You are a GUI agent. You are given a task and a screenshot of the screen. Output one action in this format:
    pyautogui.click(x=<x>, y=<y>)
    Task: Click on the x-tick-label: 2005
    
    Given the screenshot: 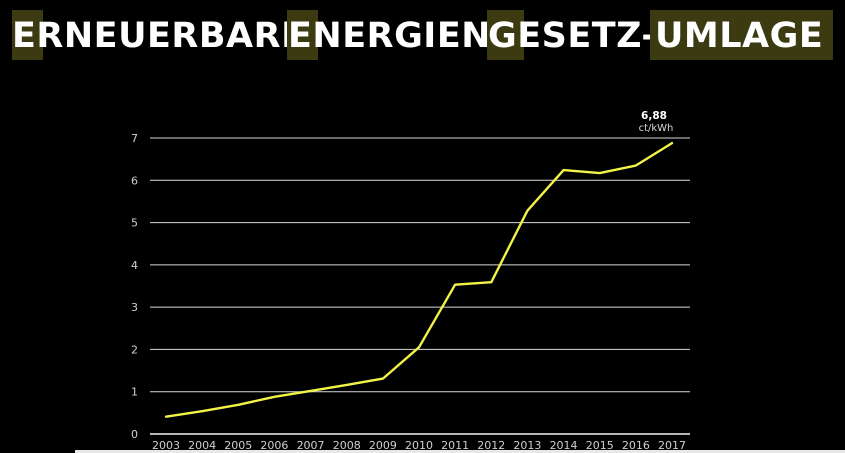 What is the action you would take?
    pyautogui.click(x=238, y=445)
    